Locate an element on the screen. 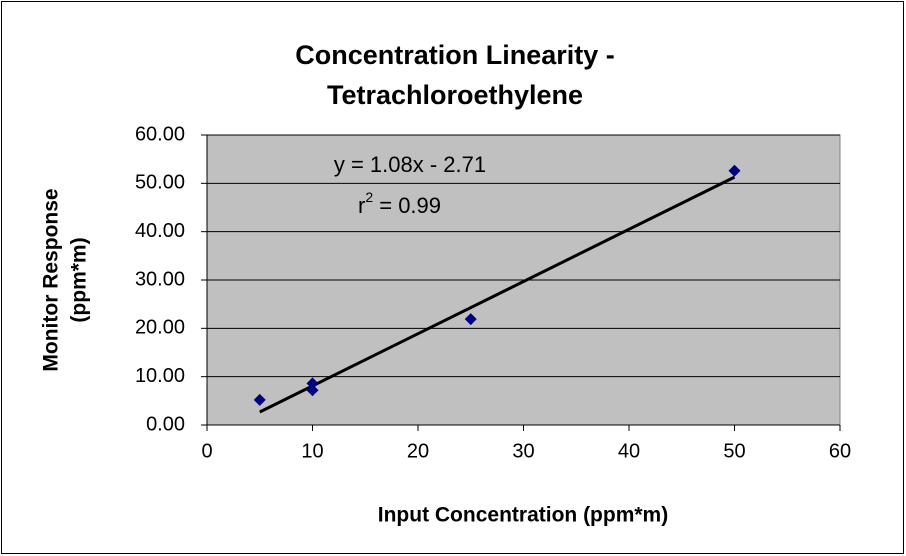  trendline-equation: y = 1.08x - 2.71 is located at coordinates (410, 164).